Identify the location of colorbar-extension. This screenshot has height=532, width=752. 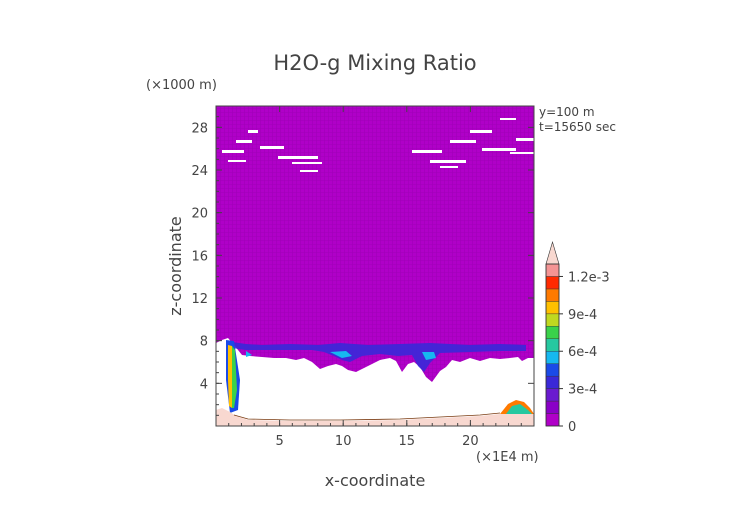
(552, 252).